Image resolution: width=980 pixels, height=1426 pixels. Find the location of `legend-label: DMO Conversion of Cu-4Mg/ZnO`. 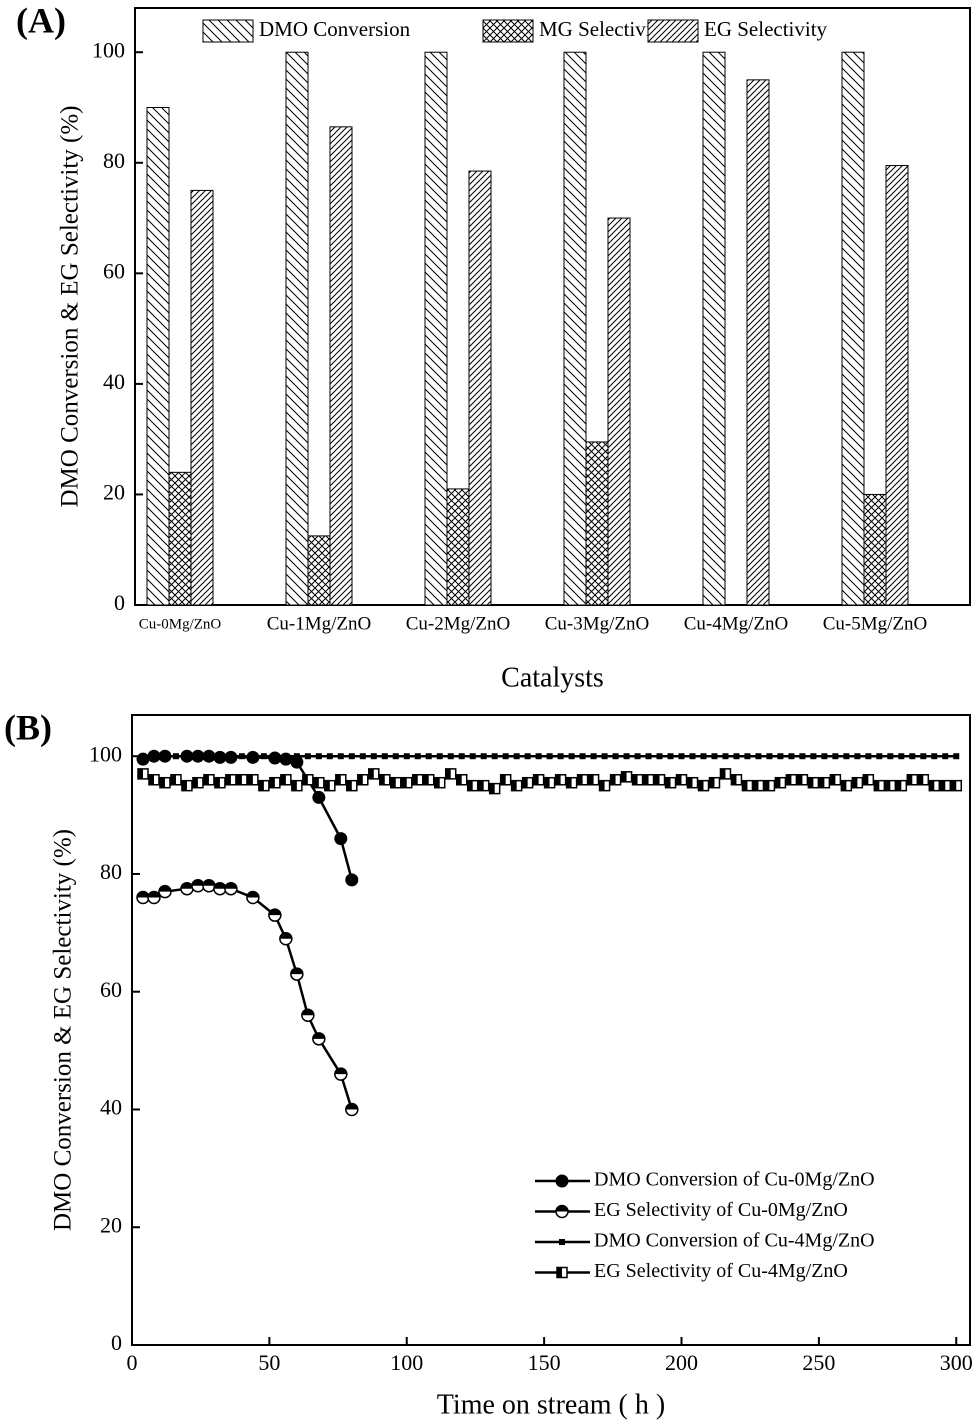

legend-label: DMO Conversion of Cu-4Mg/ZnO is located at coordinates (734, 1241).